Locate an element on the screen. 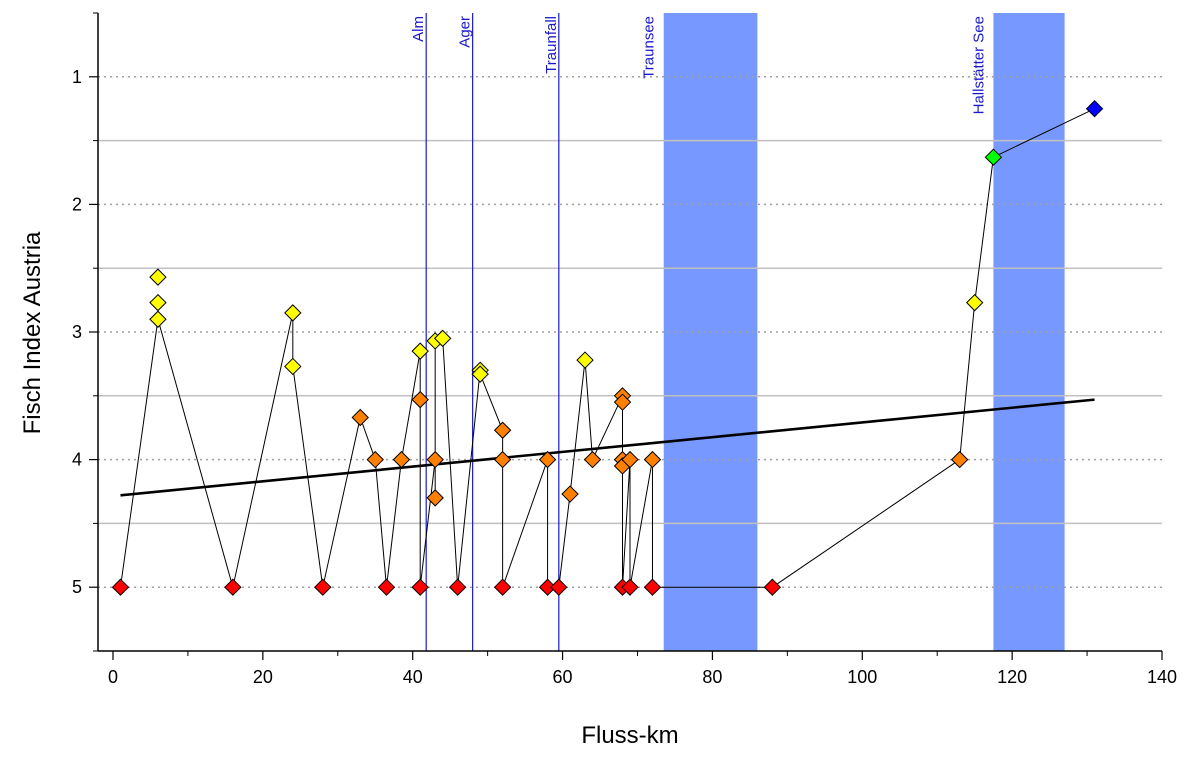  x-tick-label: 120 is located at coordinates (1012, 677).